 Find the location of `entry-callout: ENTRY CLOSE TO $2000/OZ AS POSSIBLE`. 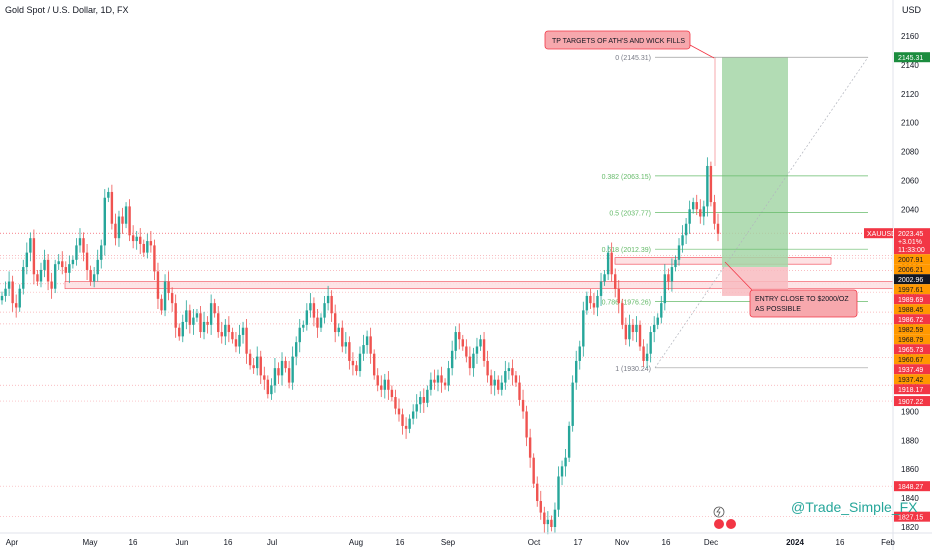

entry-callout: ENTRY CLOSE TO $2000/OZ AS POSSIBLE is located at coordinates (791, 289).